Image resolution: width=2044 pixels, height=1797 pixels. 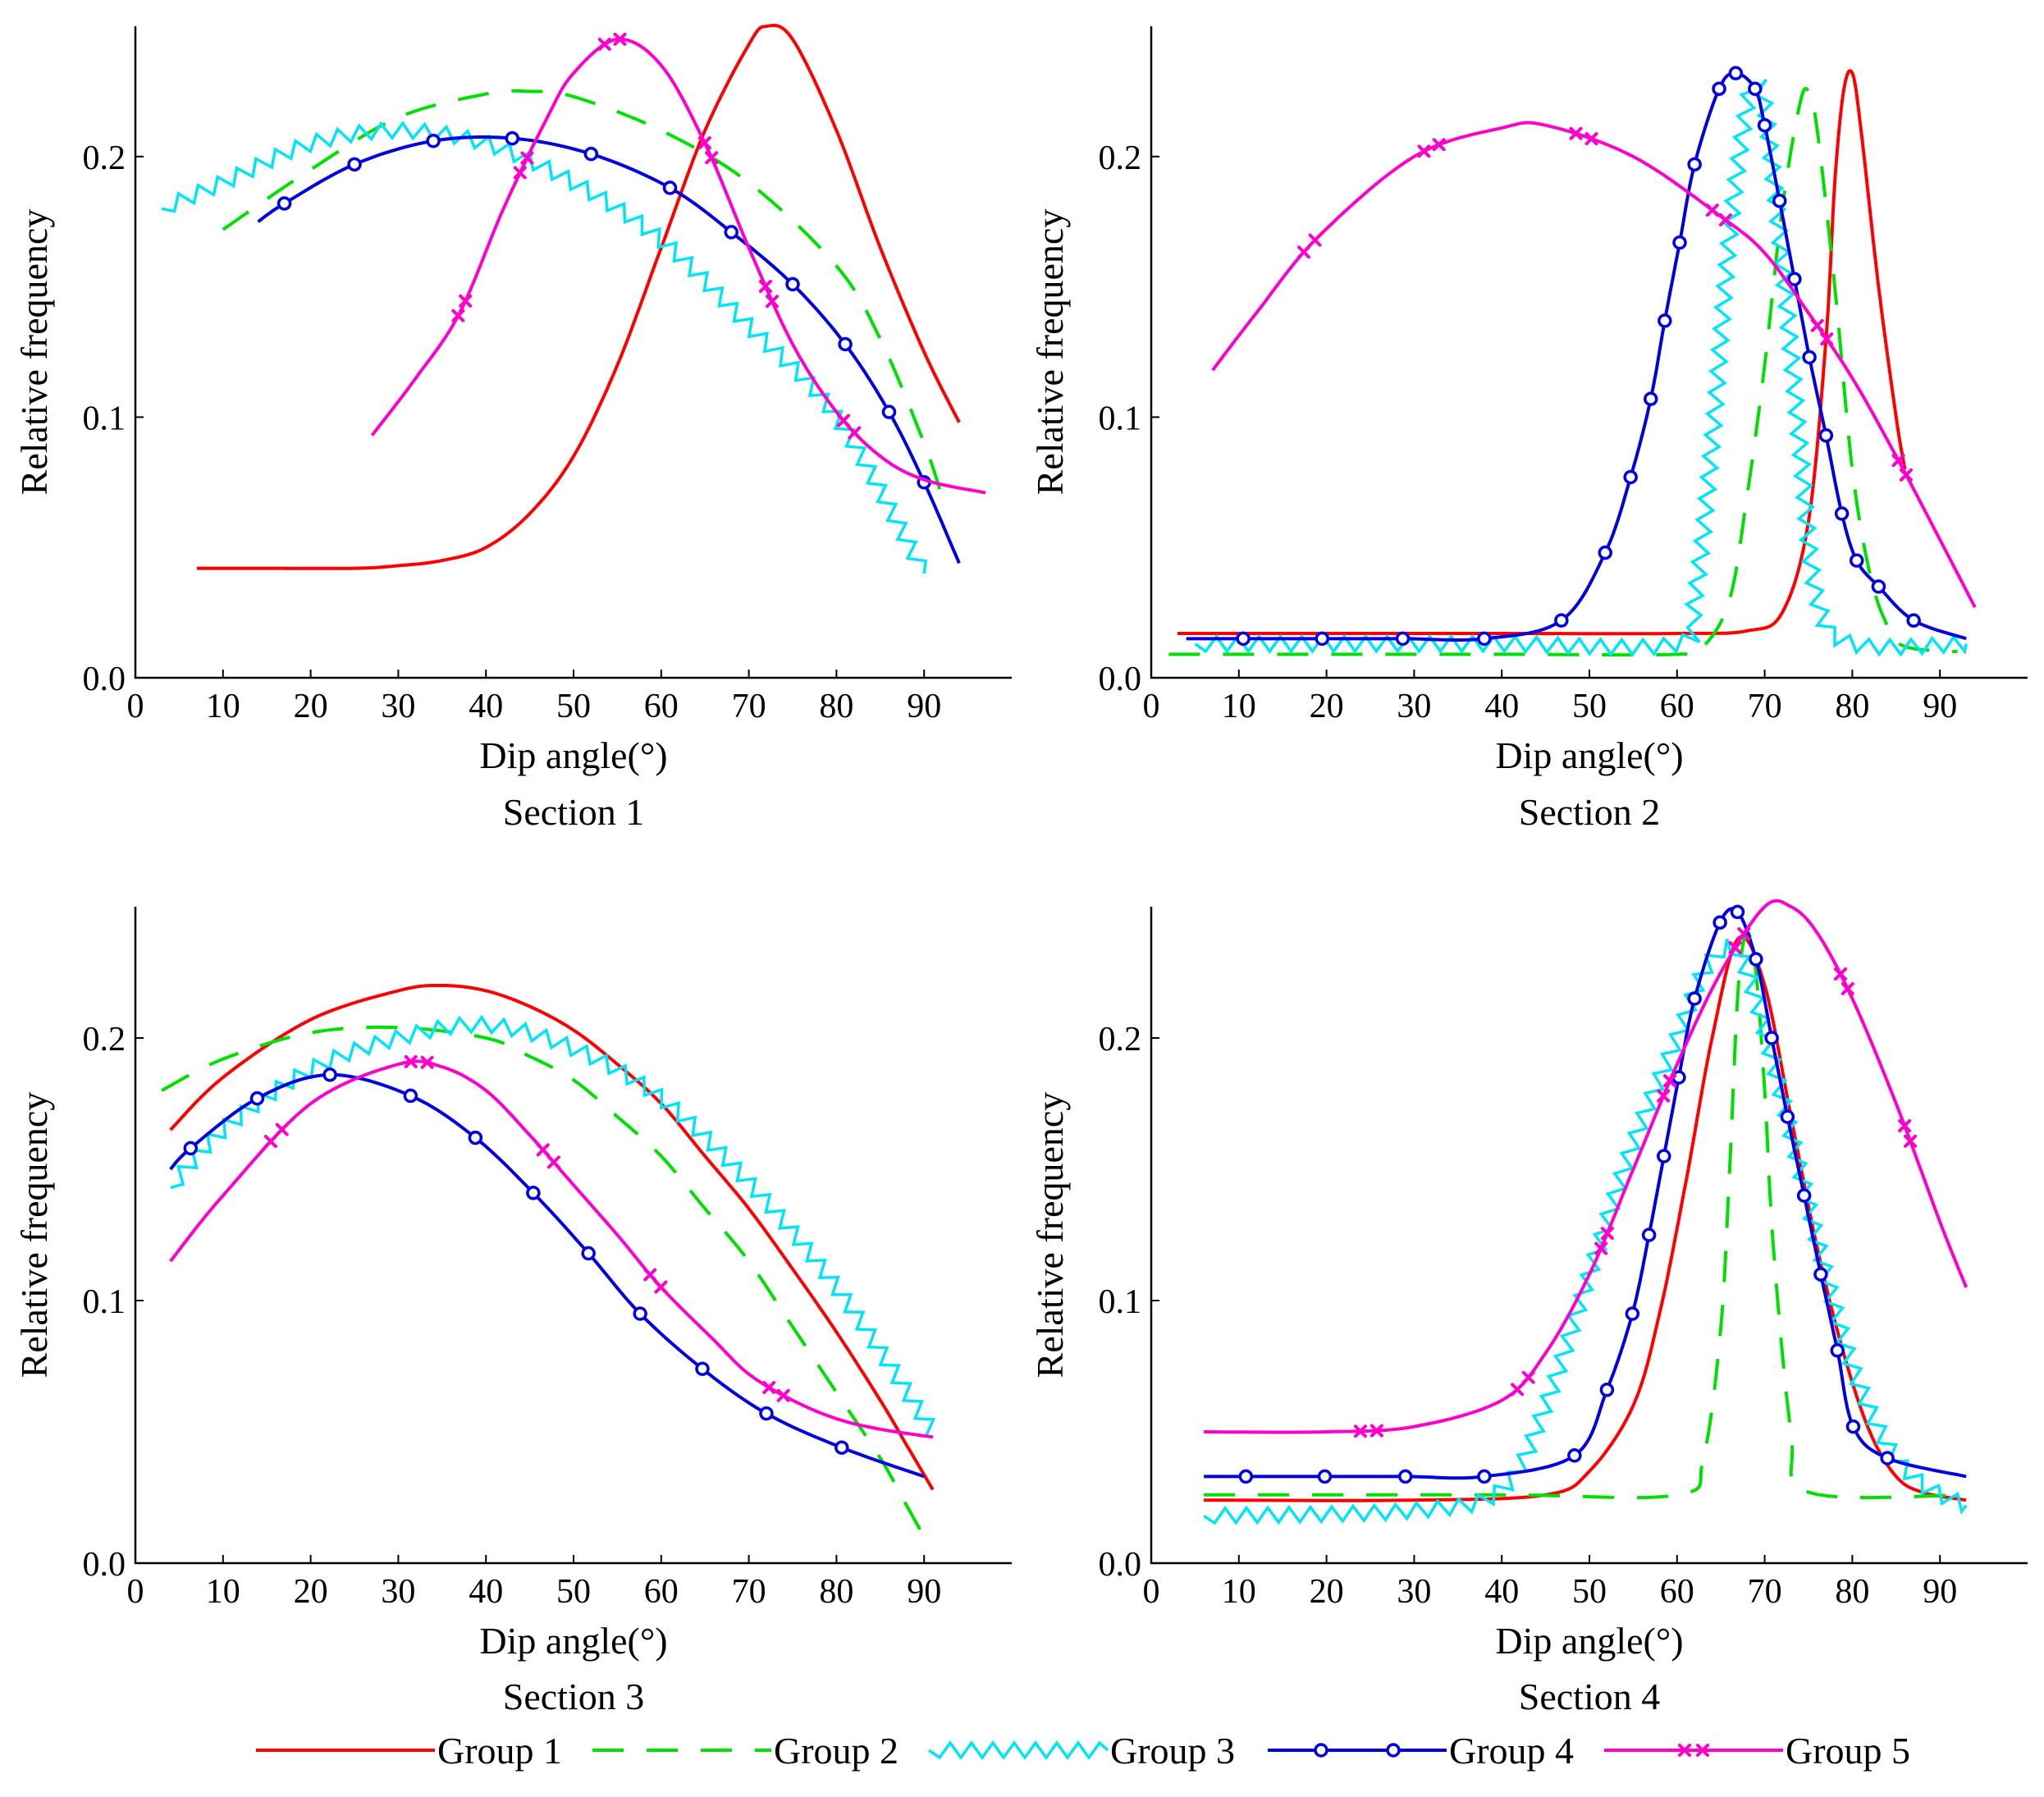 What do you see at coordinates (1327, 1592) in the screenshot?
I see `x-tick-label: 20` at bounding box center [1327, 1592].